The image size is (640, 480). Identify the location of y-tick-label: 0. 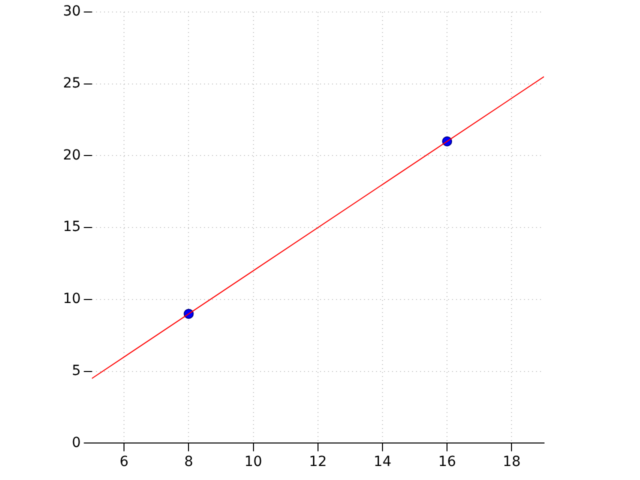
(76, 442).